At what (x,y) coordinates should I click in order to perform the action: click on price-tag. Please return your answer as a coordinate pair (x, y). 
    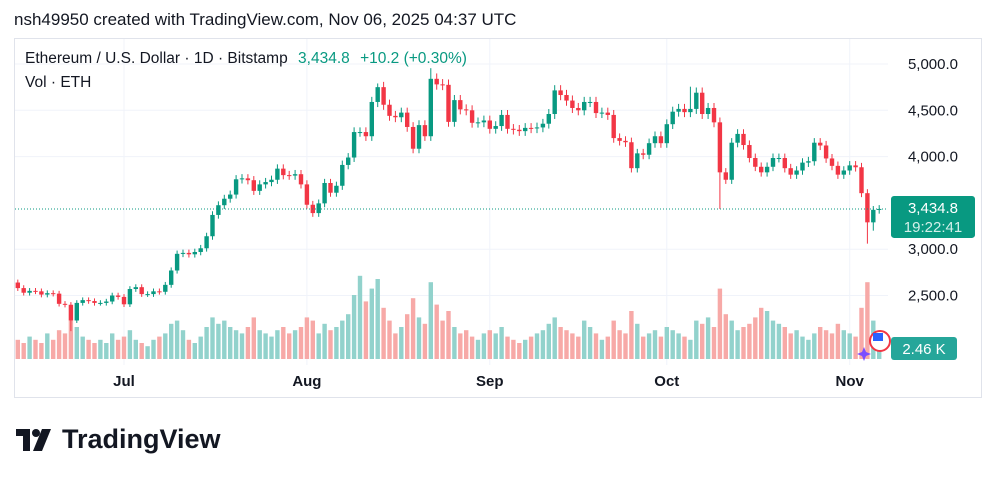
    Looking at the image, I should click on (933, 216).